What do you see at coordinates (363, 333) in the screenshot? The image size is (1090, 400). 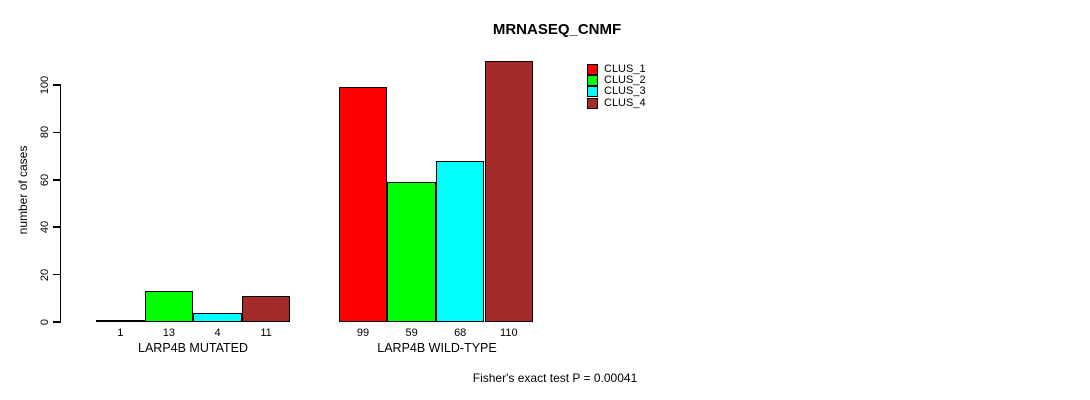 I see `bar-value-label: 99` at bounding box center [363, 333].